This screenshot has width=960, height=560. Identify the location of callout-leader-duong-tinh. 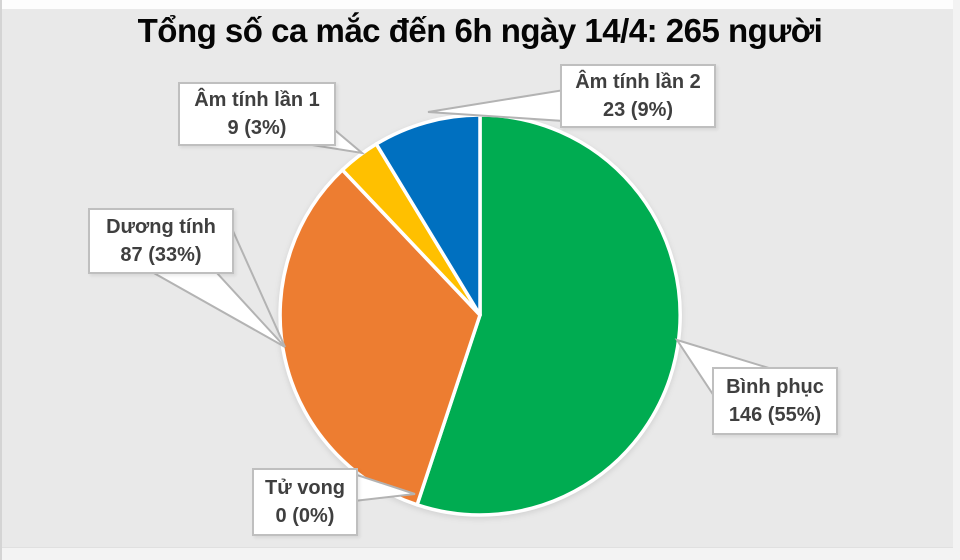
(259, 289).